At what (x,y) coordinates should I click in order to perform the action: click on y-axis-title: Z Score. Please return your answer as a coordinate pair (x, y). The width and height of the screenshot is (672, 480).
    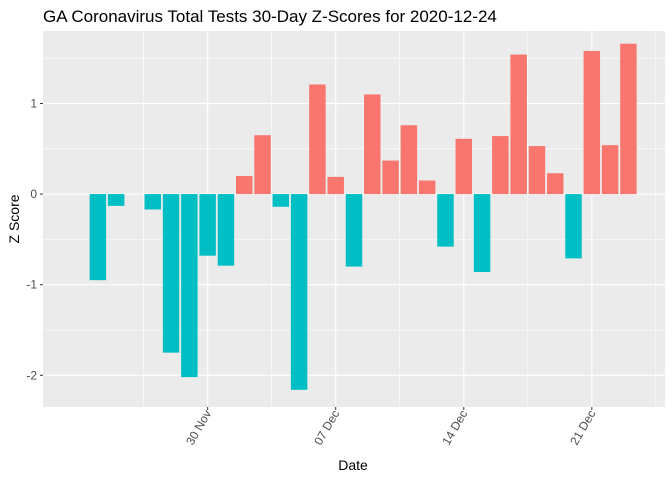
    Looking at the image, I should click on (14, 218).